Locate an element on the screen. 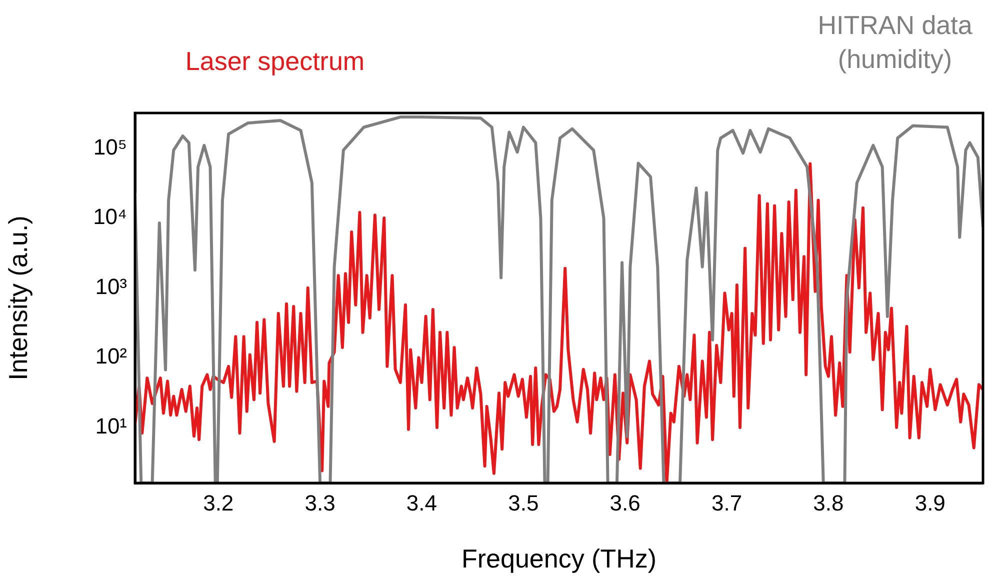 The height and width of the screenshot is (580, 992). x-tick-label: 3.4 is located at coordinates (422, 503).